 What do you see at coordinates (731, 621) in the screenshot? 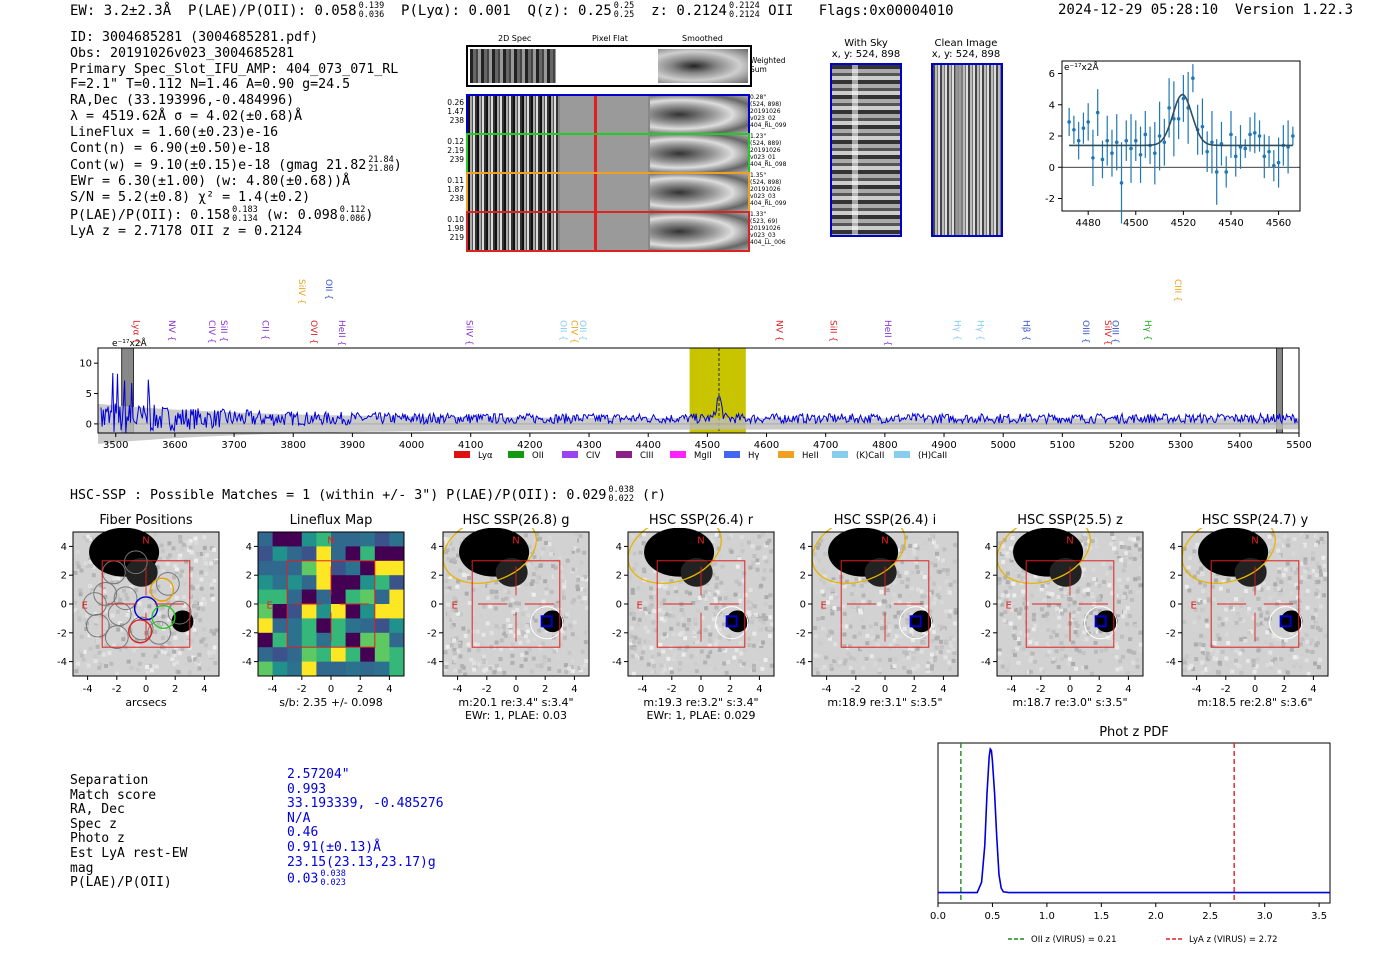
I see `counterpart-marker` at bounding box center [731, 621].